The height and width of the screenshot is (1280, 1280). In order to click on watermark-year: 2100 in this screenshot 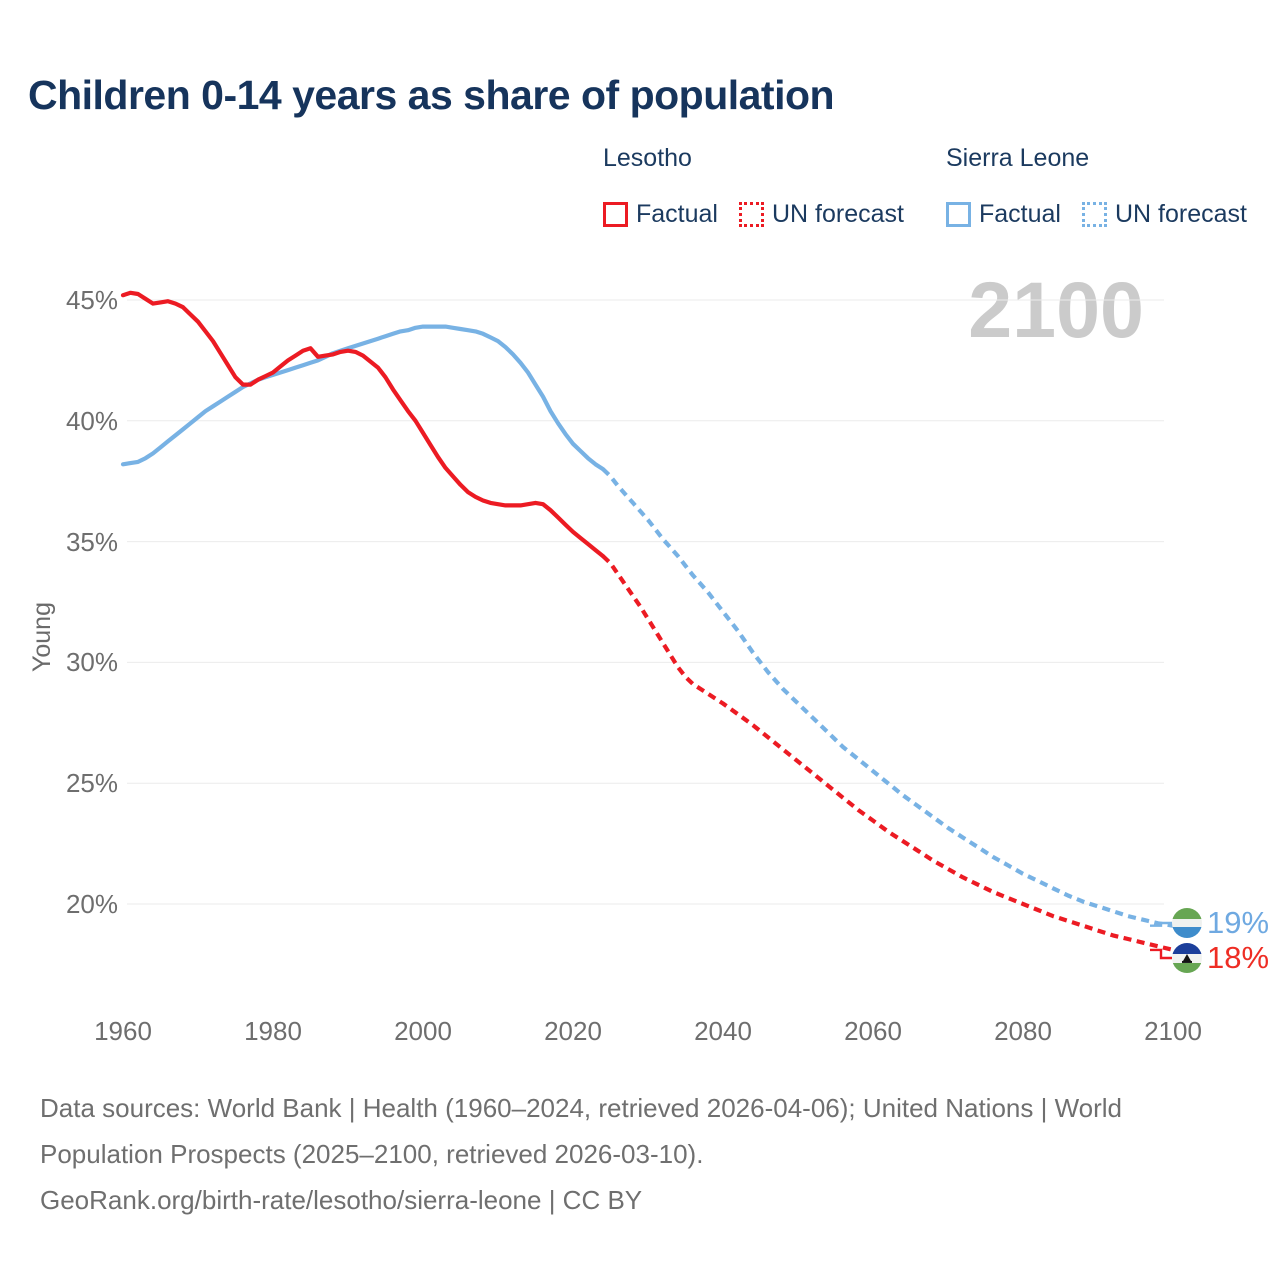, I will do `click(1056, 309)`.